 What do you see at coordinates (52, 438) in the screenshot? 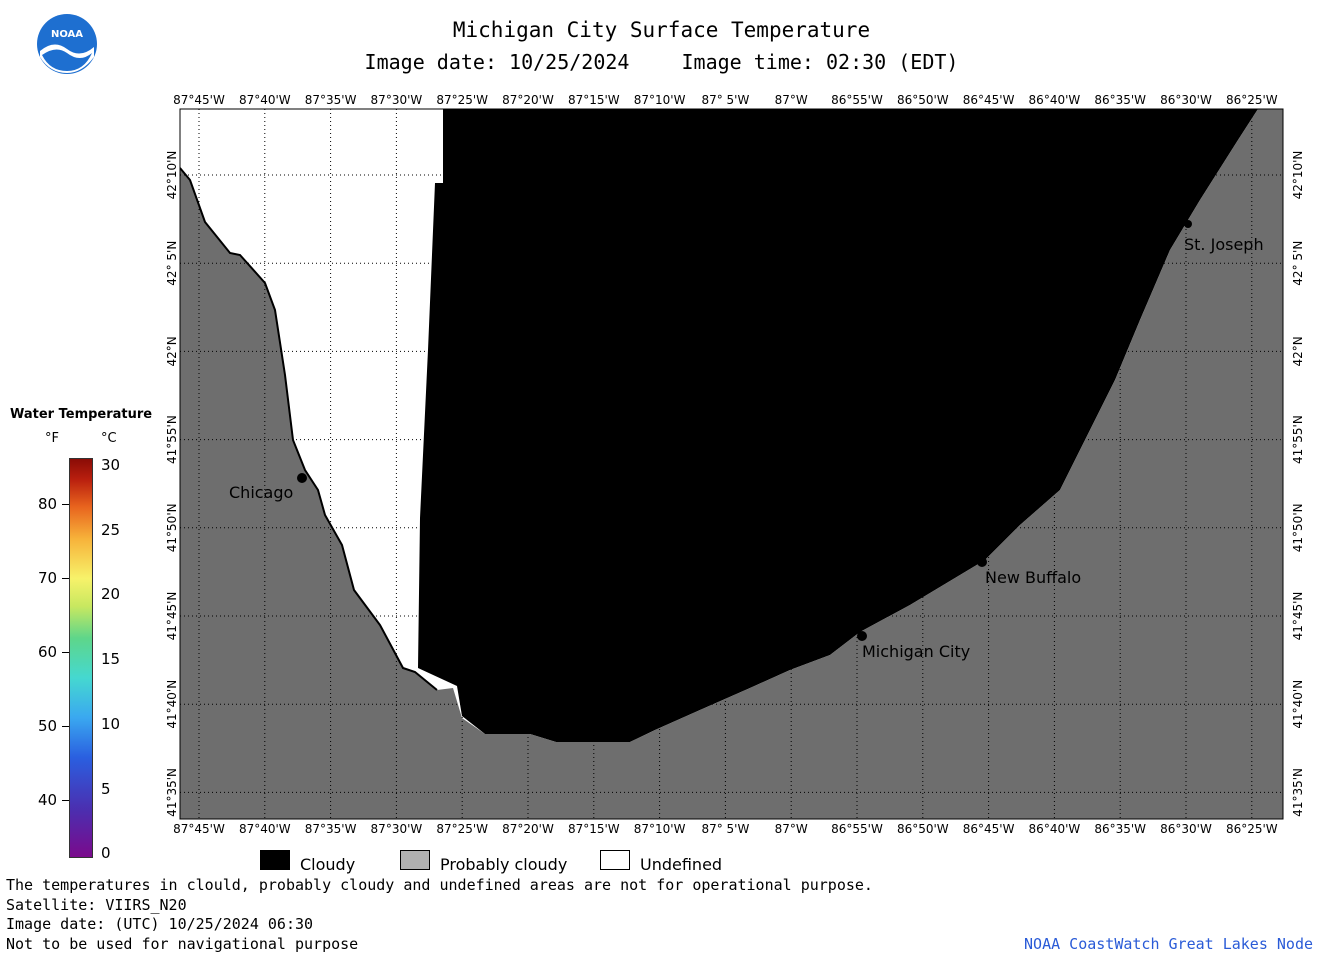
I see `unit-fahrenheit: °F` at bounding box center [52, 438].